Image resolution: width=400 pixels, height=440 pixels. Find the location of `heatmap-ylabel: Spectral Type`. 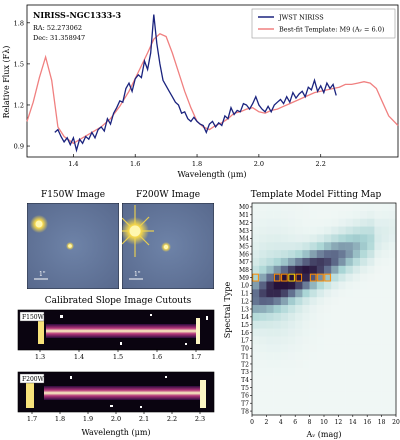

heatmap-ylabel: Spectral Type is located at coordinates (227, 310).